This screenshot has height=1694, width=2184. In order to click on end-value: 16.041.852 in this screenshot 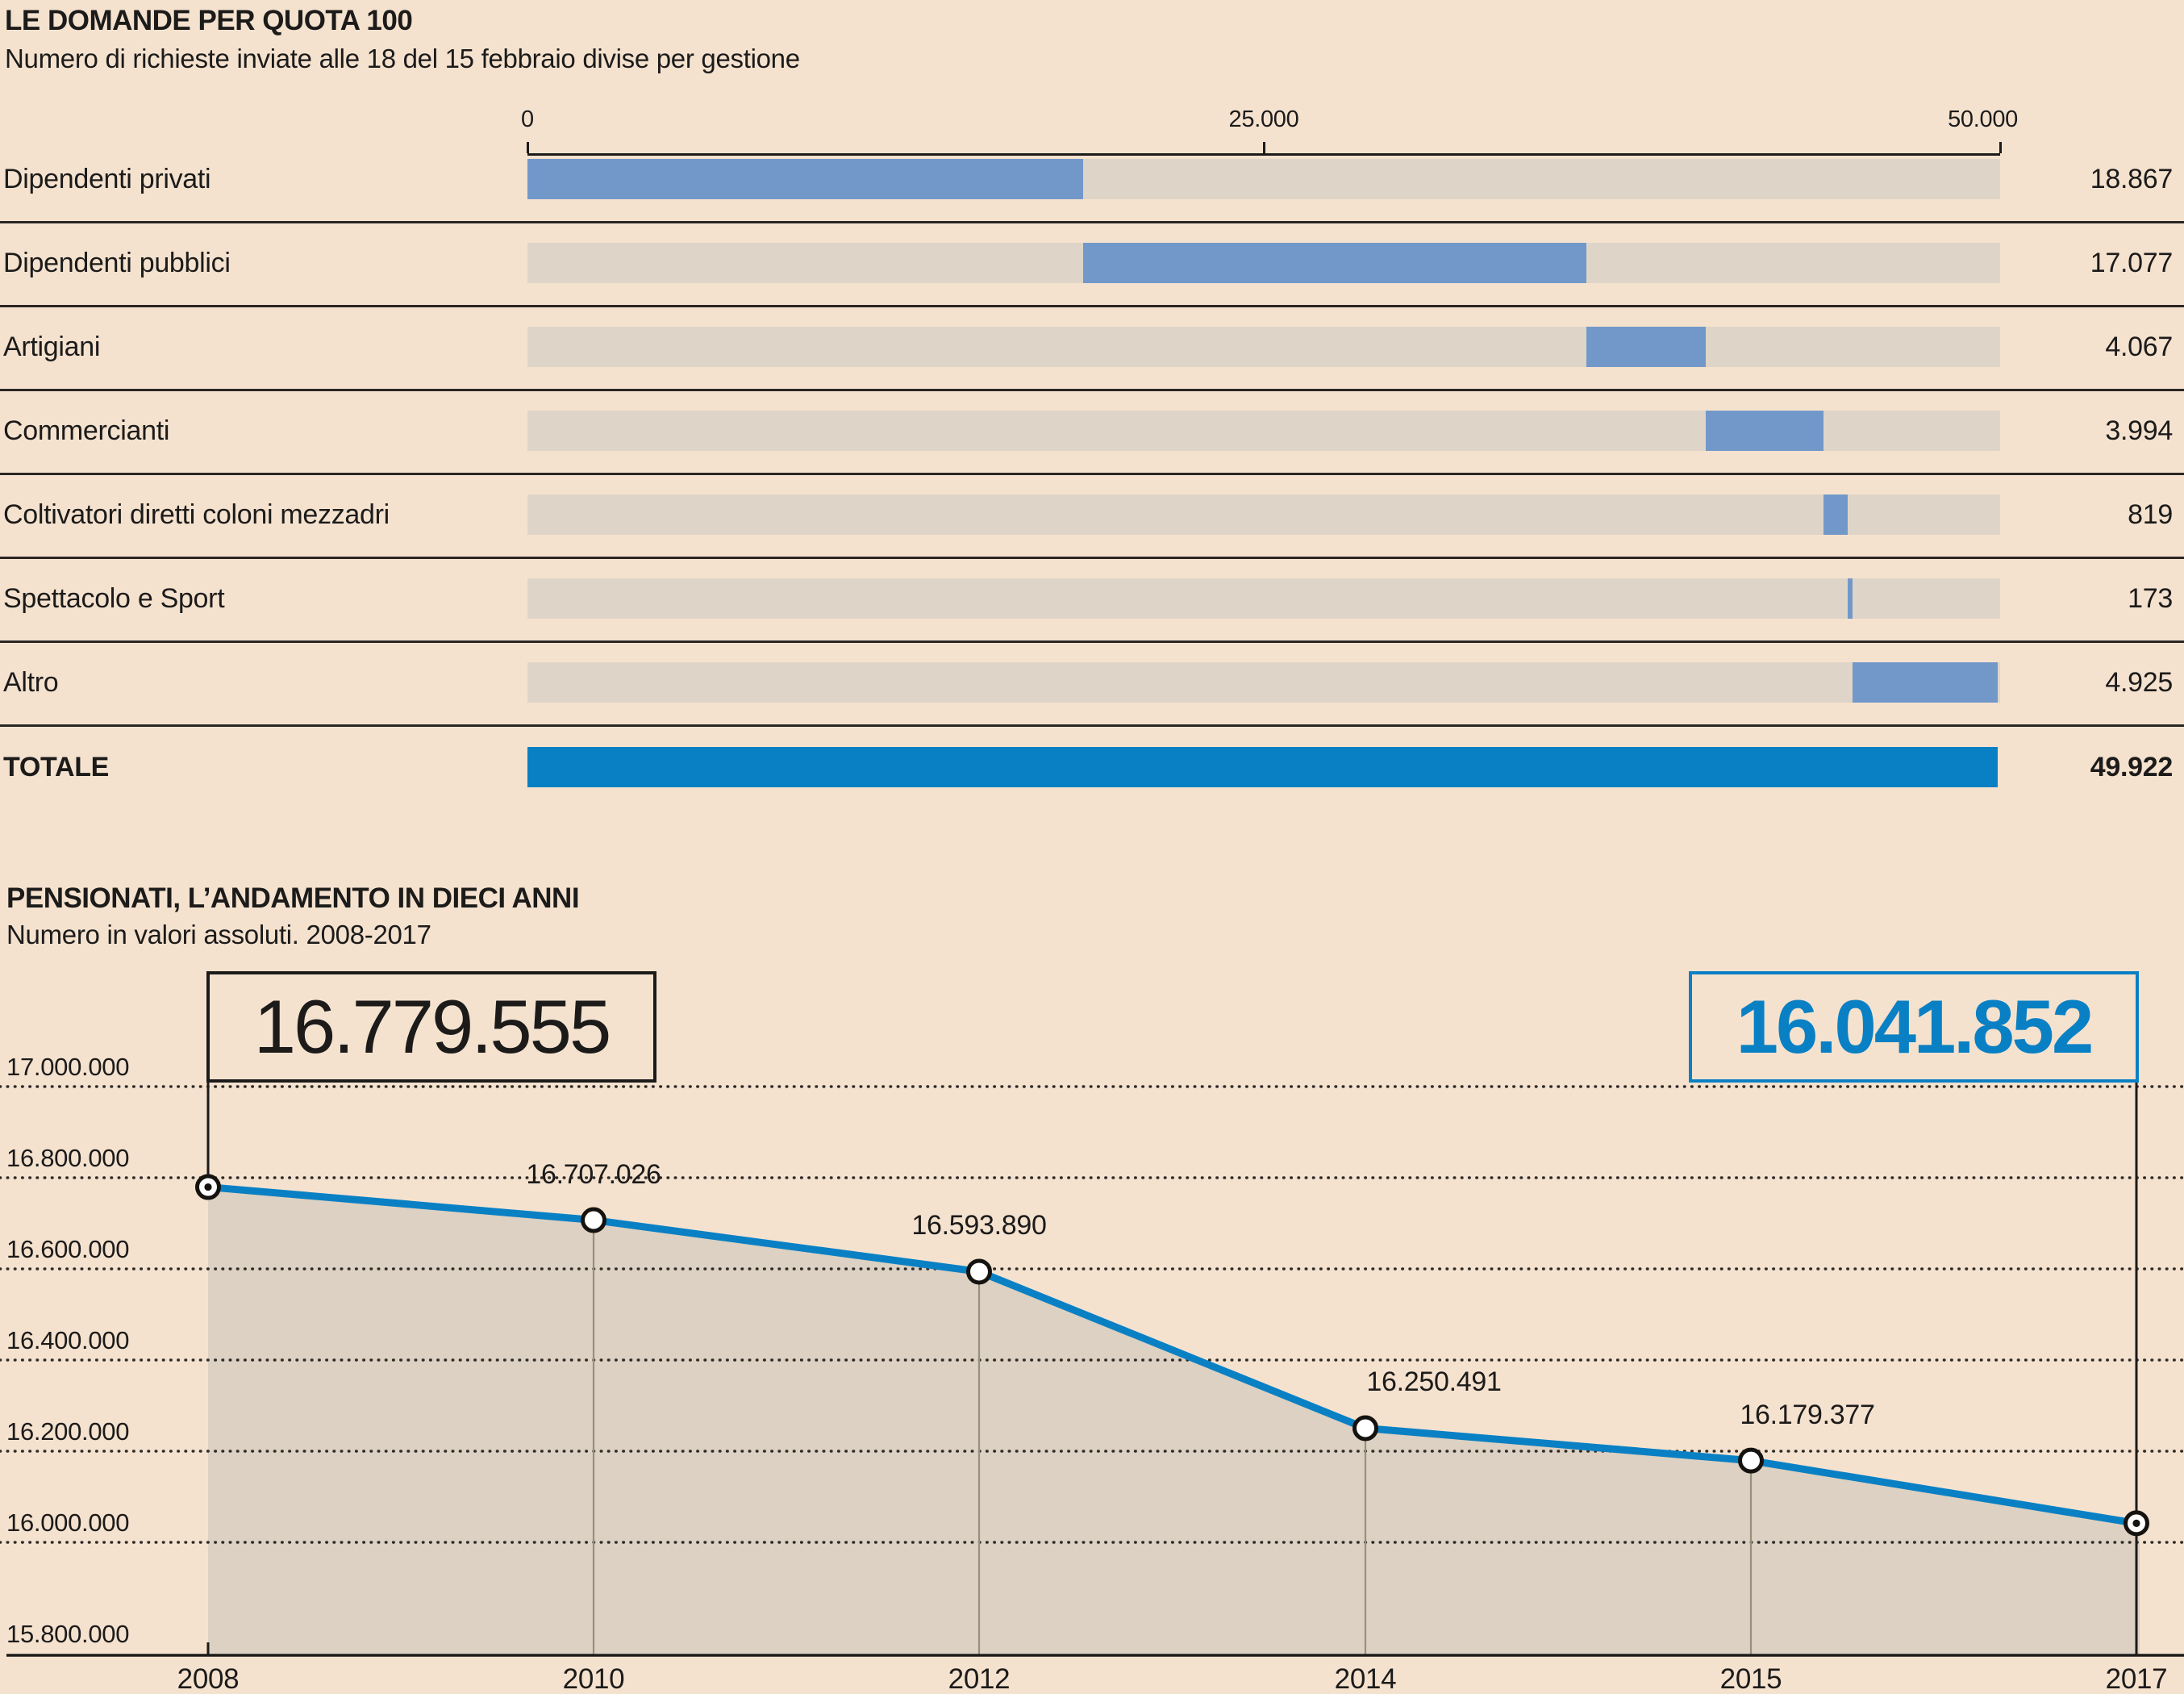, I will do `click(1915, 1026)`.